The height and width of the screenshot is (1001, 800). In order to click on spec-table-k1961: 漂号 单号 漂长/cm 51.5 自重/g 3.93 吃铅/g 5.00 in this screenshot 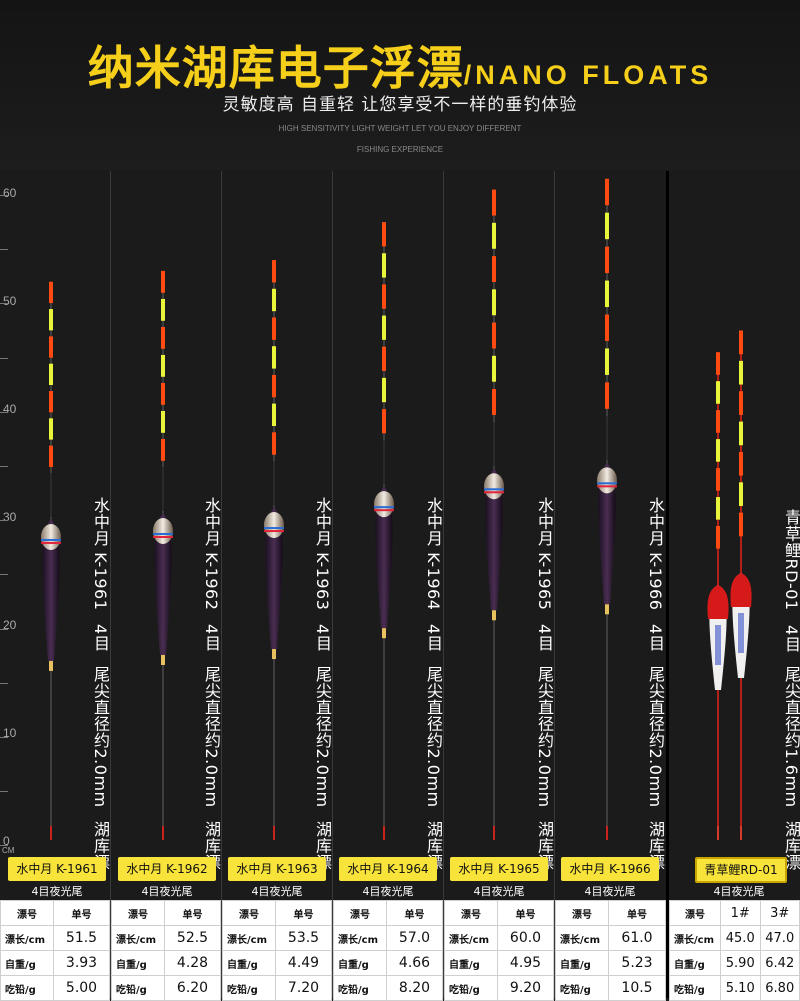, I will do `click(55, 950)`.